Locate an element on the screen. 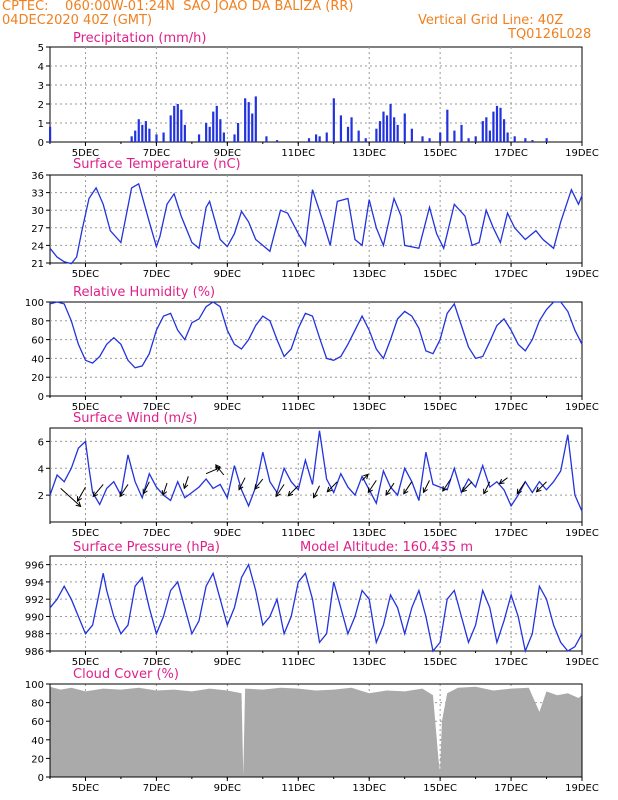 Image resolution: width=618 pixels, height=800 pixels. precip-ytick-label: 3 is located at coordinates (41, 86).